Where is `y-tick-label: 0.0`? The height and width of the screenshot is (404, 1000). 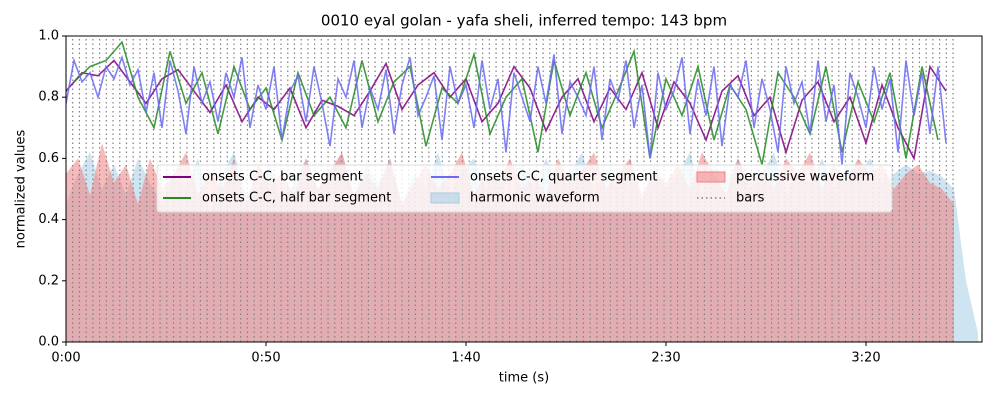
y-tick-label: 0.0 is located at coordinates (48, 342).